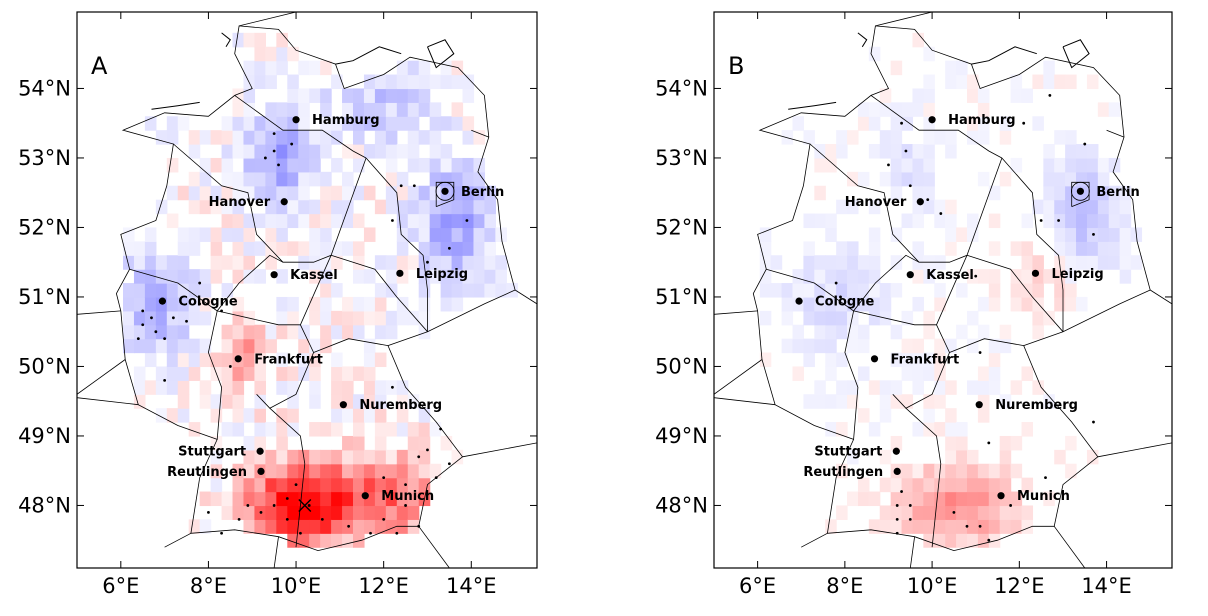  I want to click on state-border, so click(480, 133).